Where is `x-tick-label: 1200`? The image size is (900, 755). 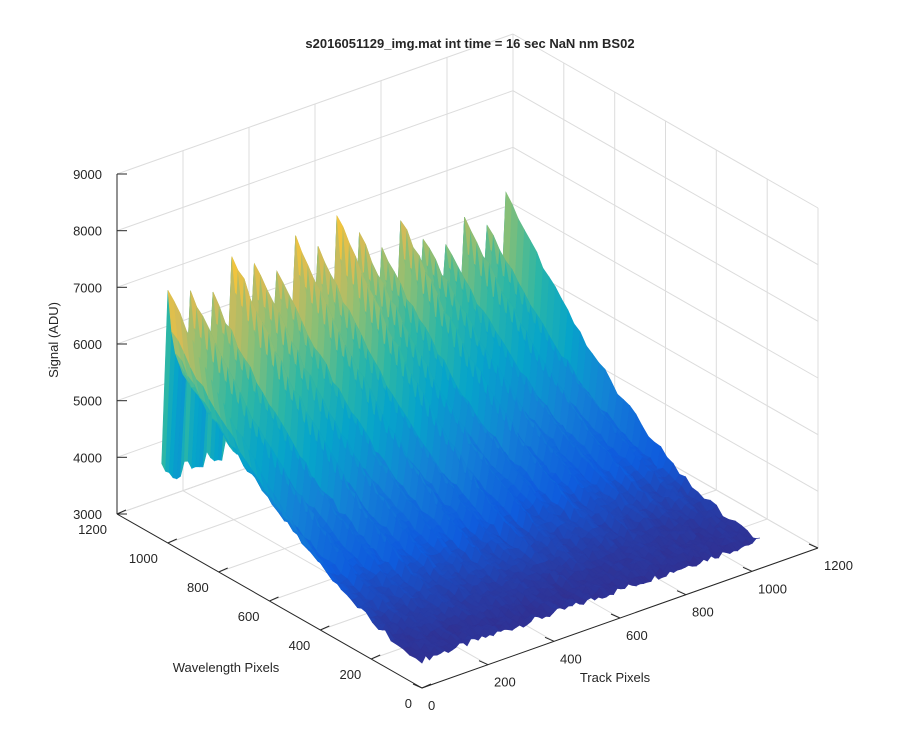 x-tick-label: 1200 is located at coordinates (838, 565).